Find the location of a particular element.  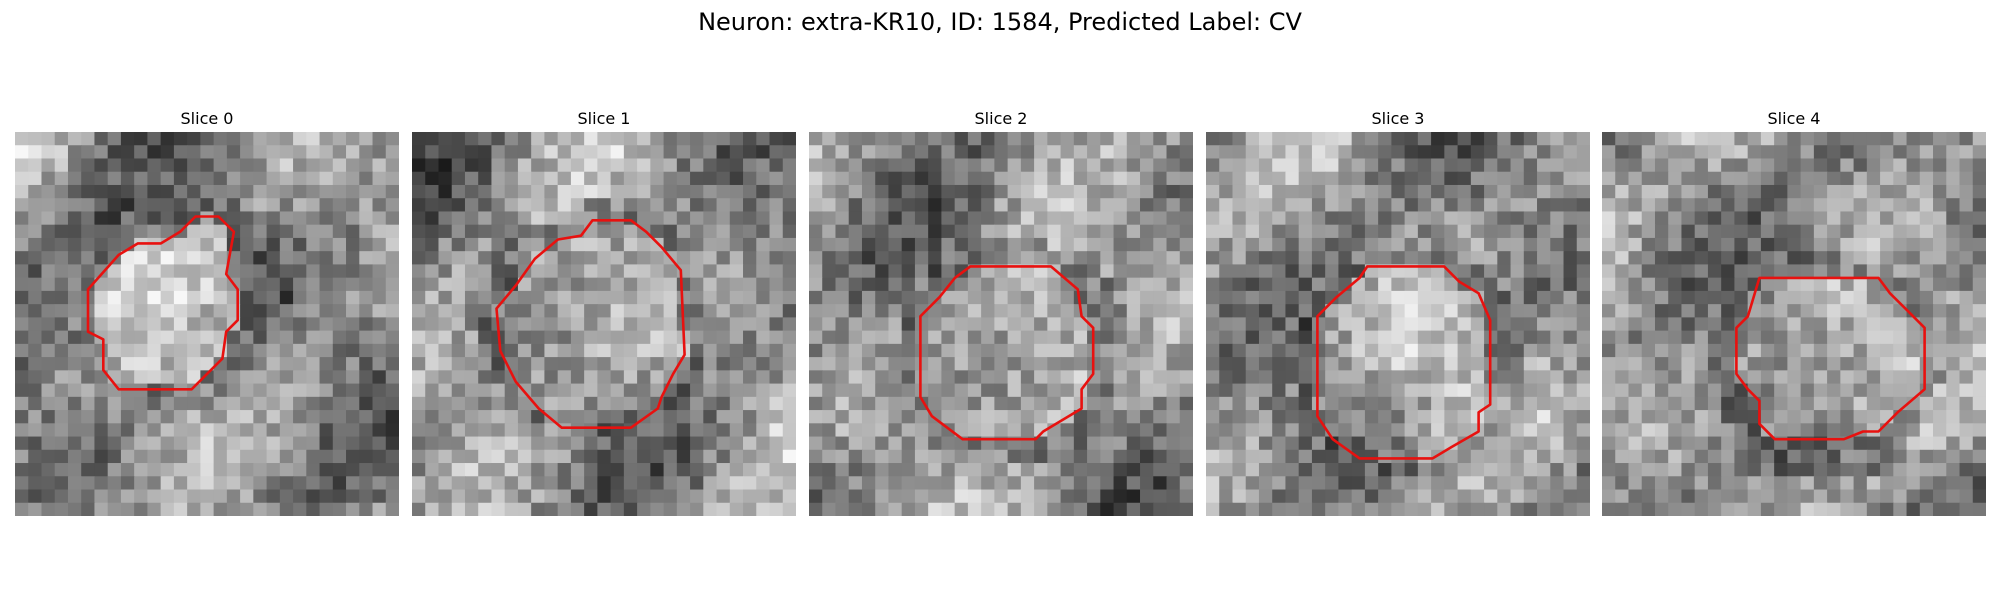

slice-title-4: Slice 4 is located at coordinates (1794, 118).